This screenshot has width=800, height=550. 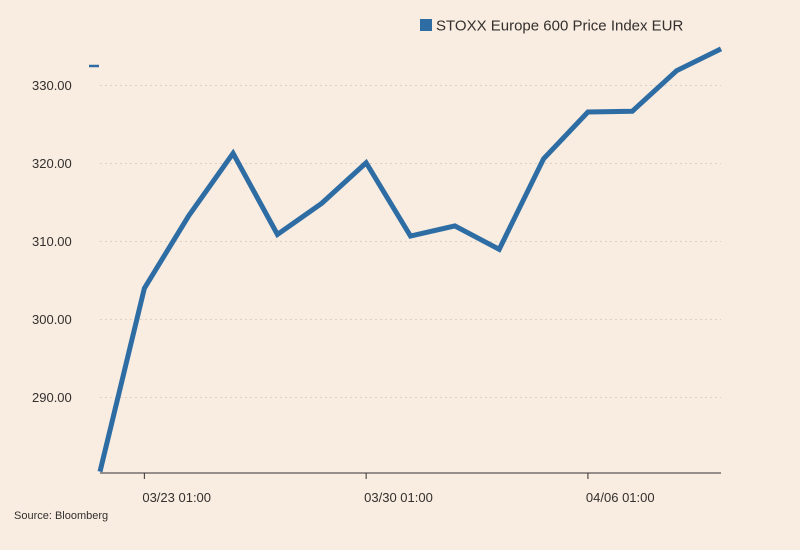 I want to click on y-tick-label: 320.00, so click(x=52, y=163).